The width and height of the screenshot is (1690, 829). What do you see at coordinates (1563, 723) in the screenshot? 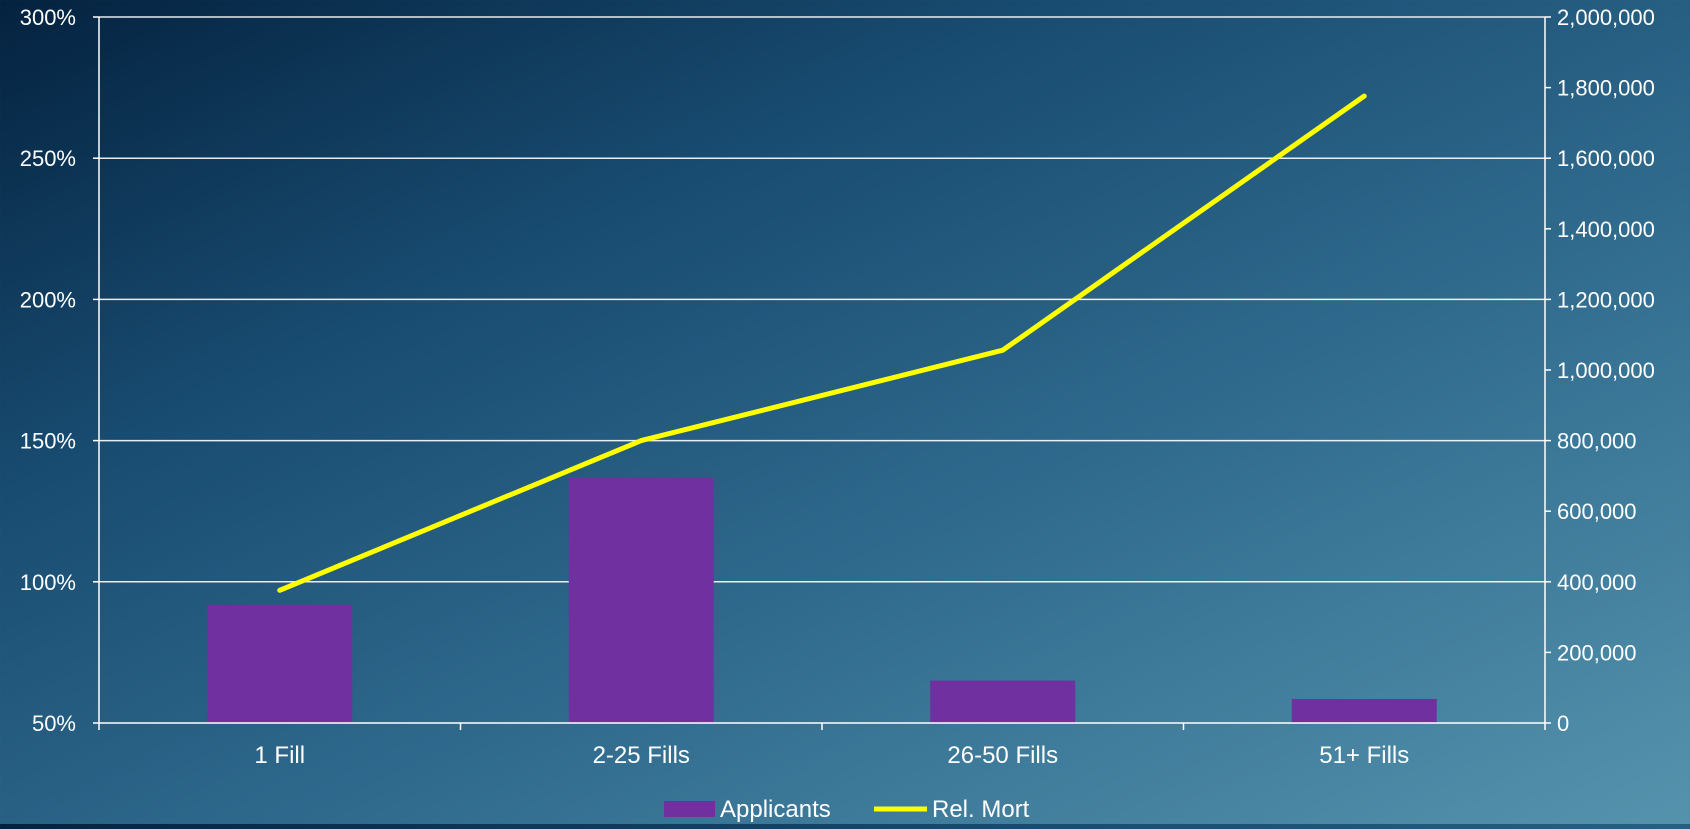
I see `right-tick-label: 0` at bounding box center [1563, 723].